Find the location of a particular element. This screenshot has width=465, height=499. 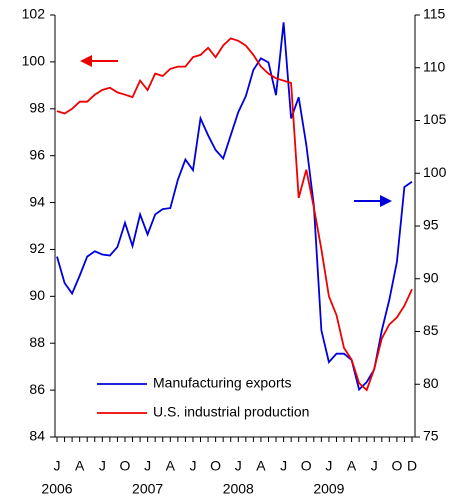

right-arrow is located at coordinates (373, 201).